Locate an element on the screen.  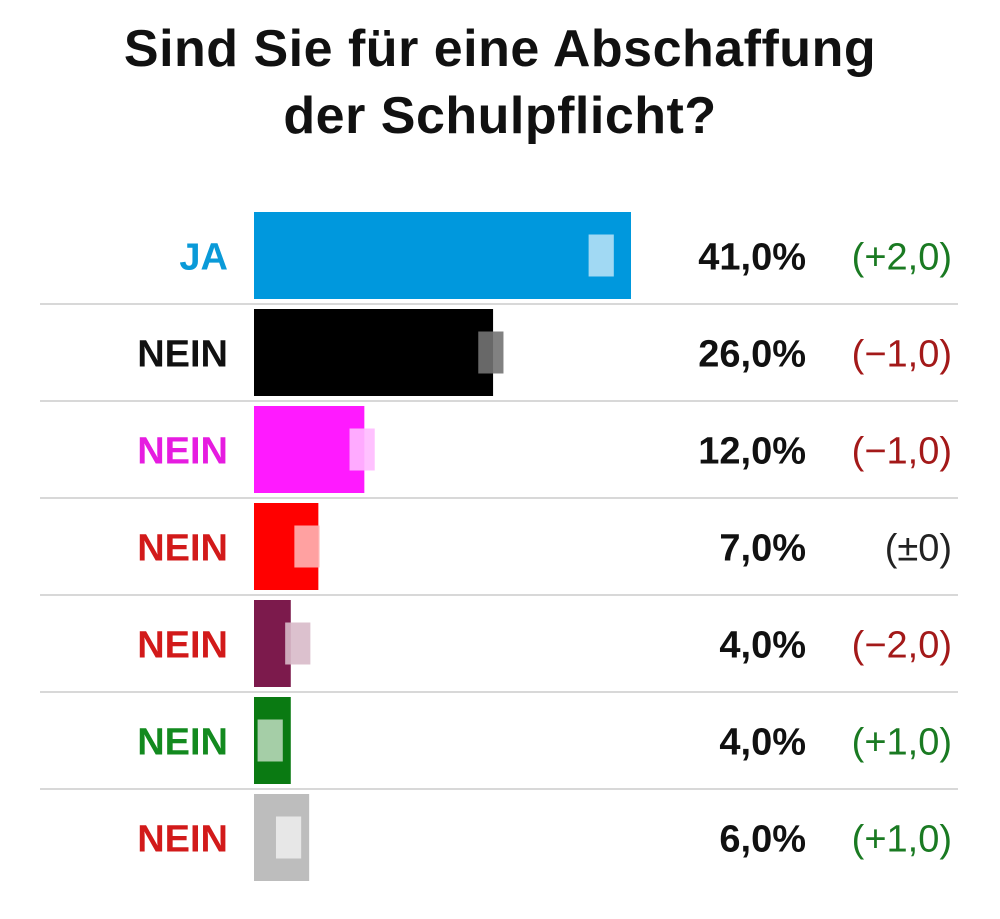
bar-value-2: 26,0% is located at coordinates (752, 355).